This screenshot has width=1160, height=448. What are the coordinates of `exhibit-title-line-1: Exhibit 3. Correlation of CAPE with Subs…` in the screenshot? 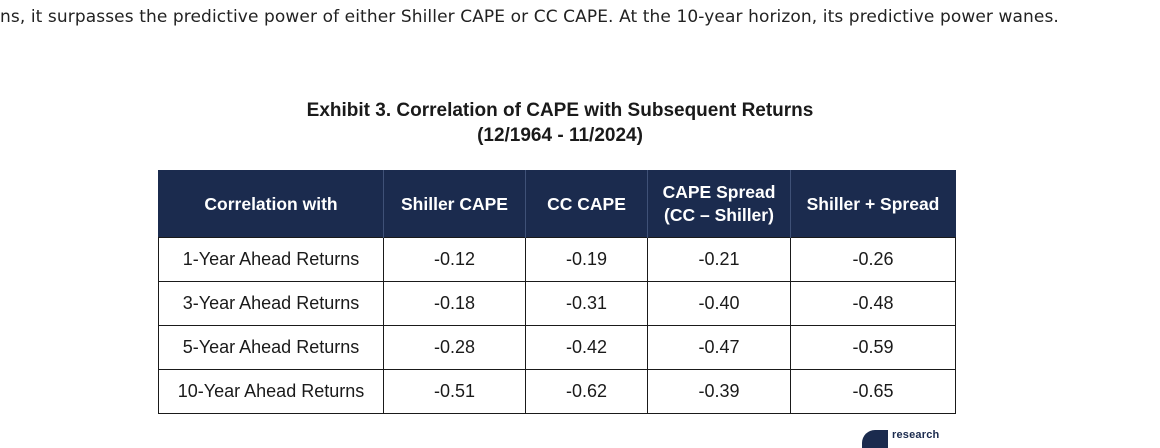 It's located at (560, 110).